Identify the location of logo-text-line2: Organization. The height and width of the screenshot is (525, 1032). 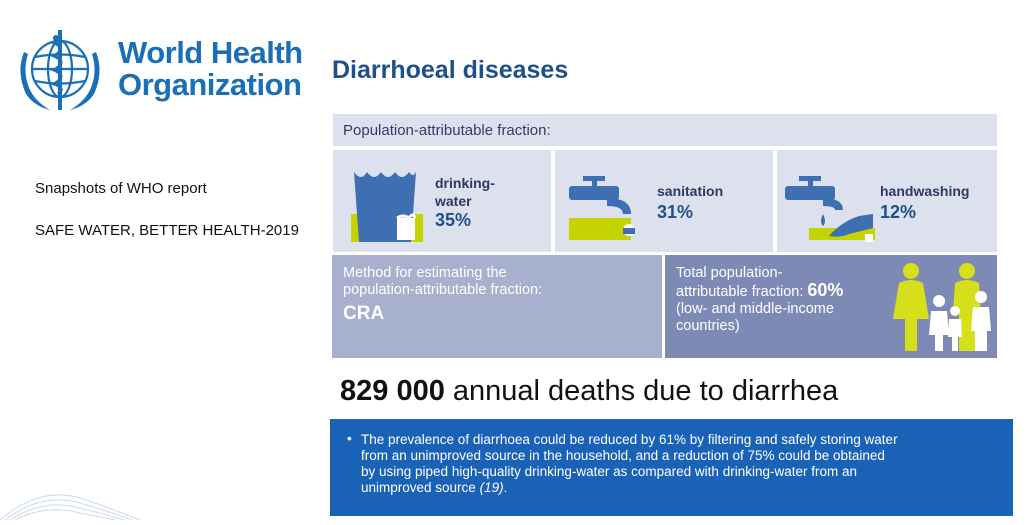
(210, 84).